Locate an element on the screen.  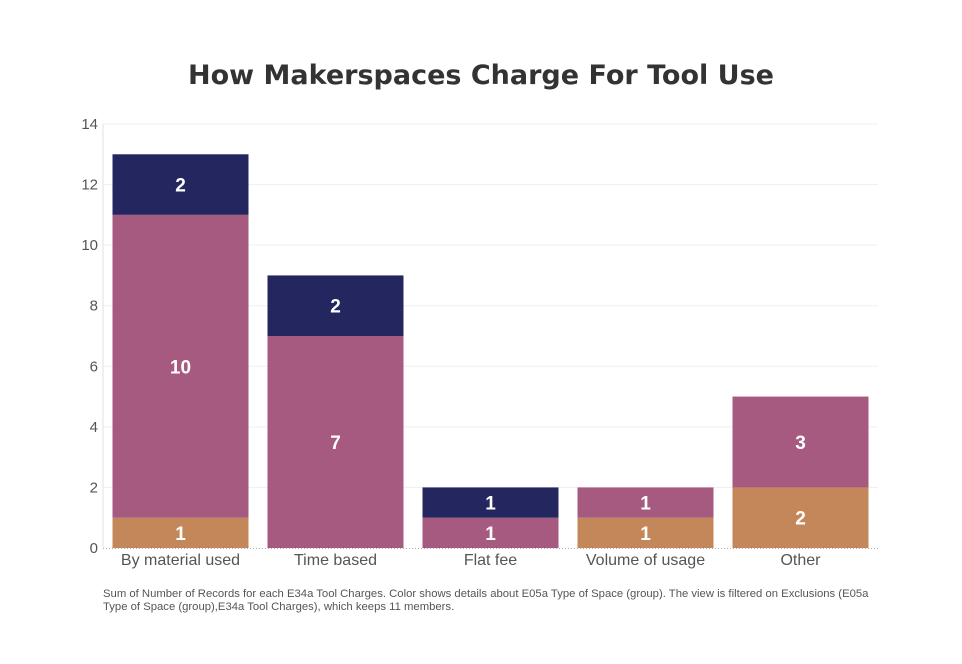
x-category-label: Time based is located at coordinates (335, 560).